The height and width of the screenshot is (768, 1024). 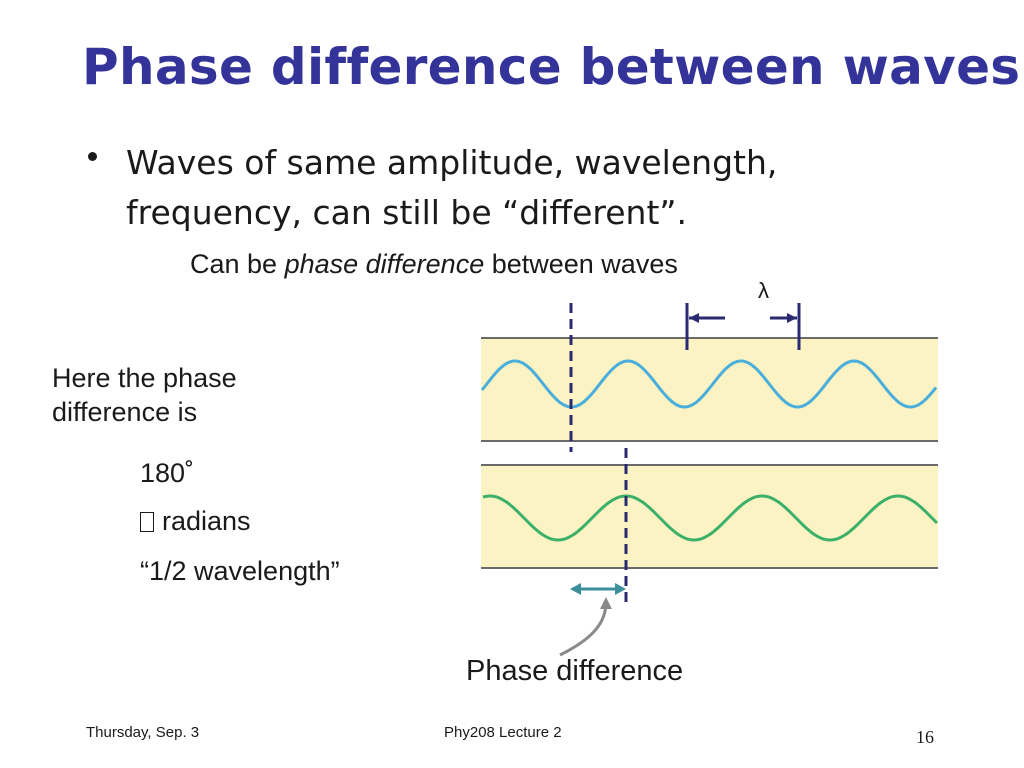 What do you see at coordinates (583, 630) in the screenshot?
I see `caption-pointer` at bounding box center [583, 630].